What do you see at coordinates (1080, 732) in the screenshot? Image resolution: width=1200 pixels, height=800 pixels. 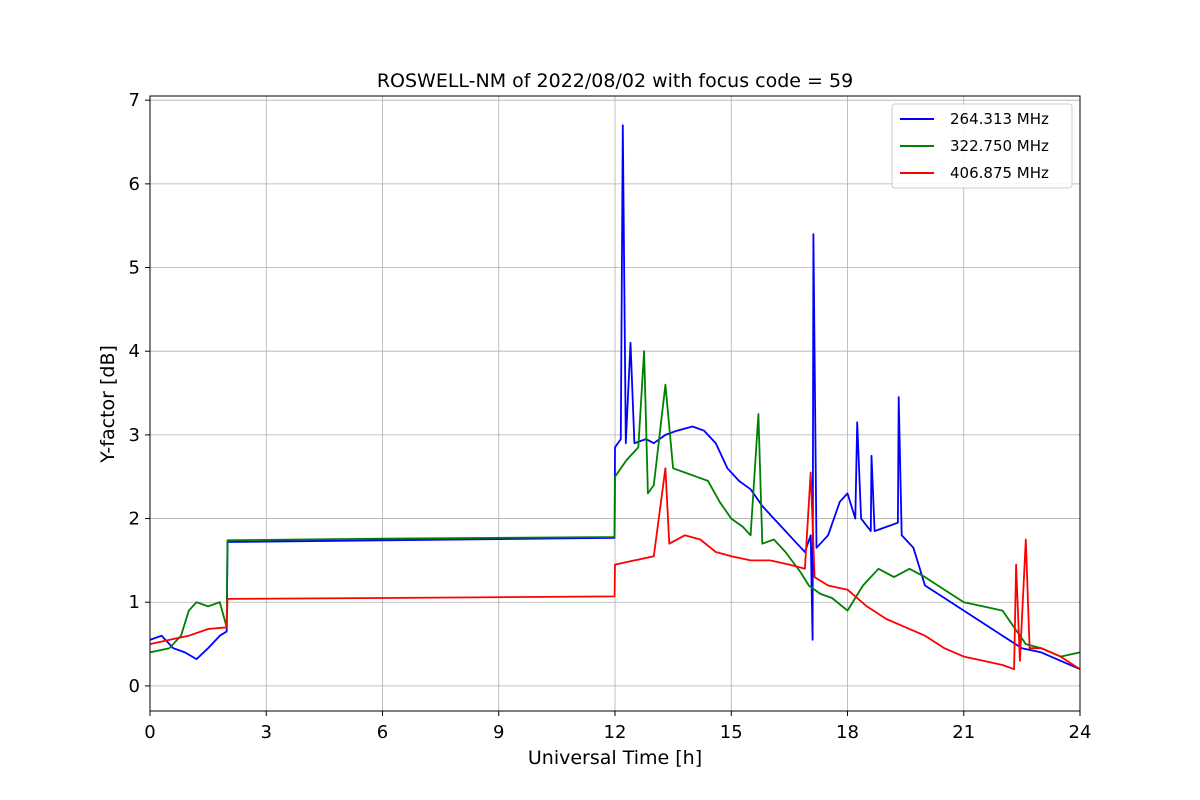 I see `x-tick-label: 24` at bounding box center [1080, 732].